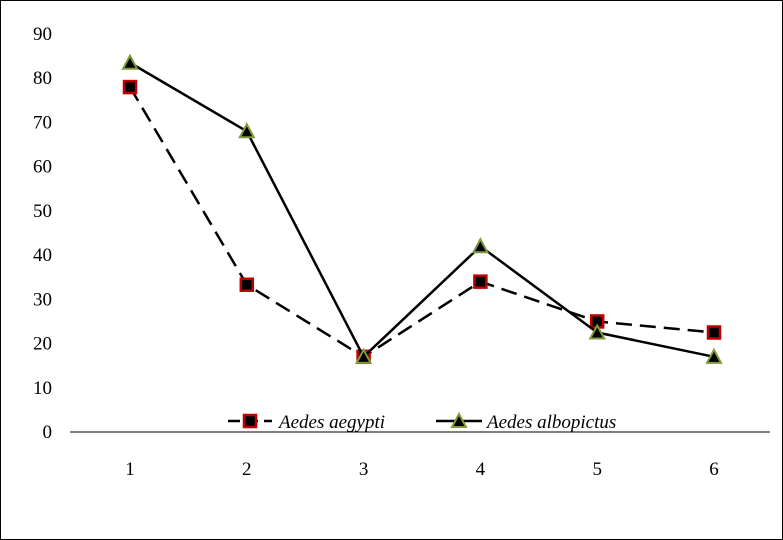 The image size is (783, 540). I want to click on legend-item: Aedes aegypti, so click(306, 422).